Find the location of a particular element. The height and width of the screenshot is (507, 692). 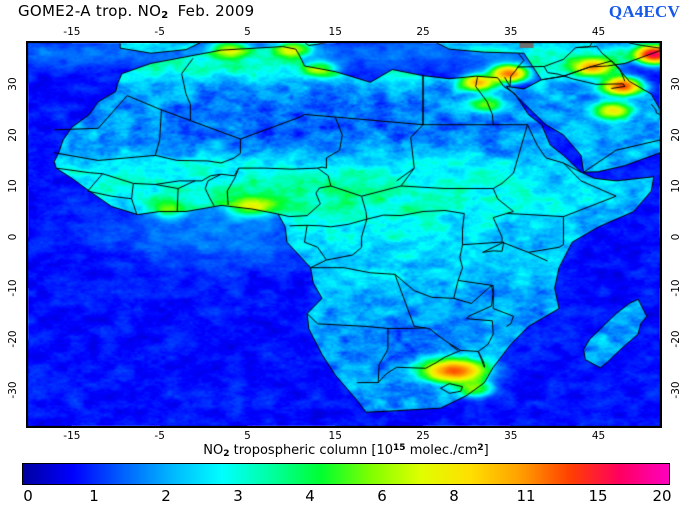

colorbar-tick-20: 20 is located at coordinates (662, 496).